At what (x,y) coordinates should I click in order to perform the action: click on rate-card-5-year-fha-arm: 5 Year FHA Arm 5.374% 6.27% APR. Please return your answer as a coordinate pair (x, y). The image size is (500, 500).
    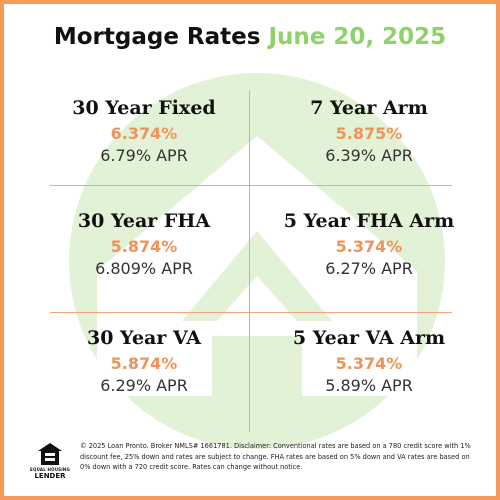
    Looking at the image, I should click on (369, 244).